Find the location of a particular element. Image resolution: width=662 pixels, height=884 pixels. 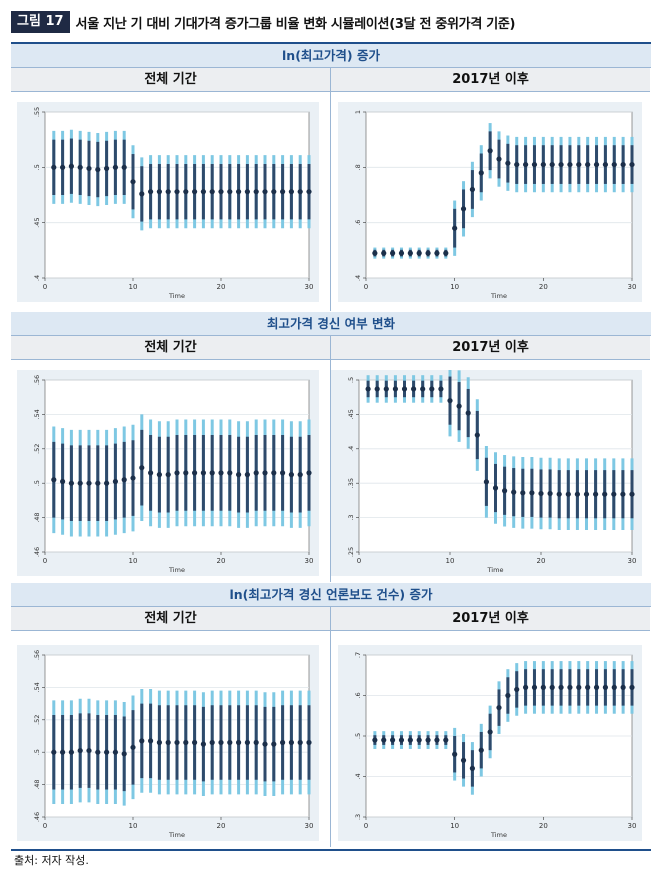

chart-6: .3 .4 .5 .6 .7 0 10 20 30 Time is located at coordinates (495, 745).